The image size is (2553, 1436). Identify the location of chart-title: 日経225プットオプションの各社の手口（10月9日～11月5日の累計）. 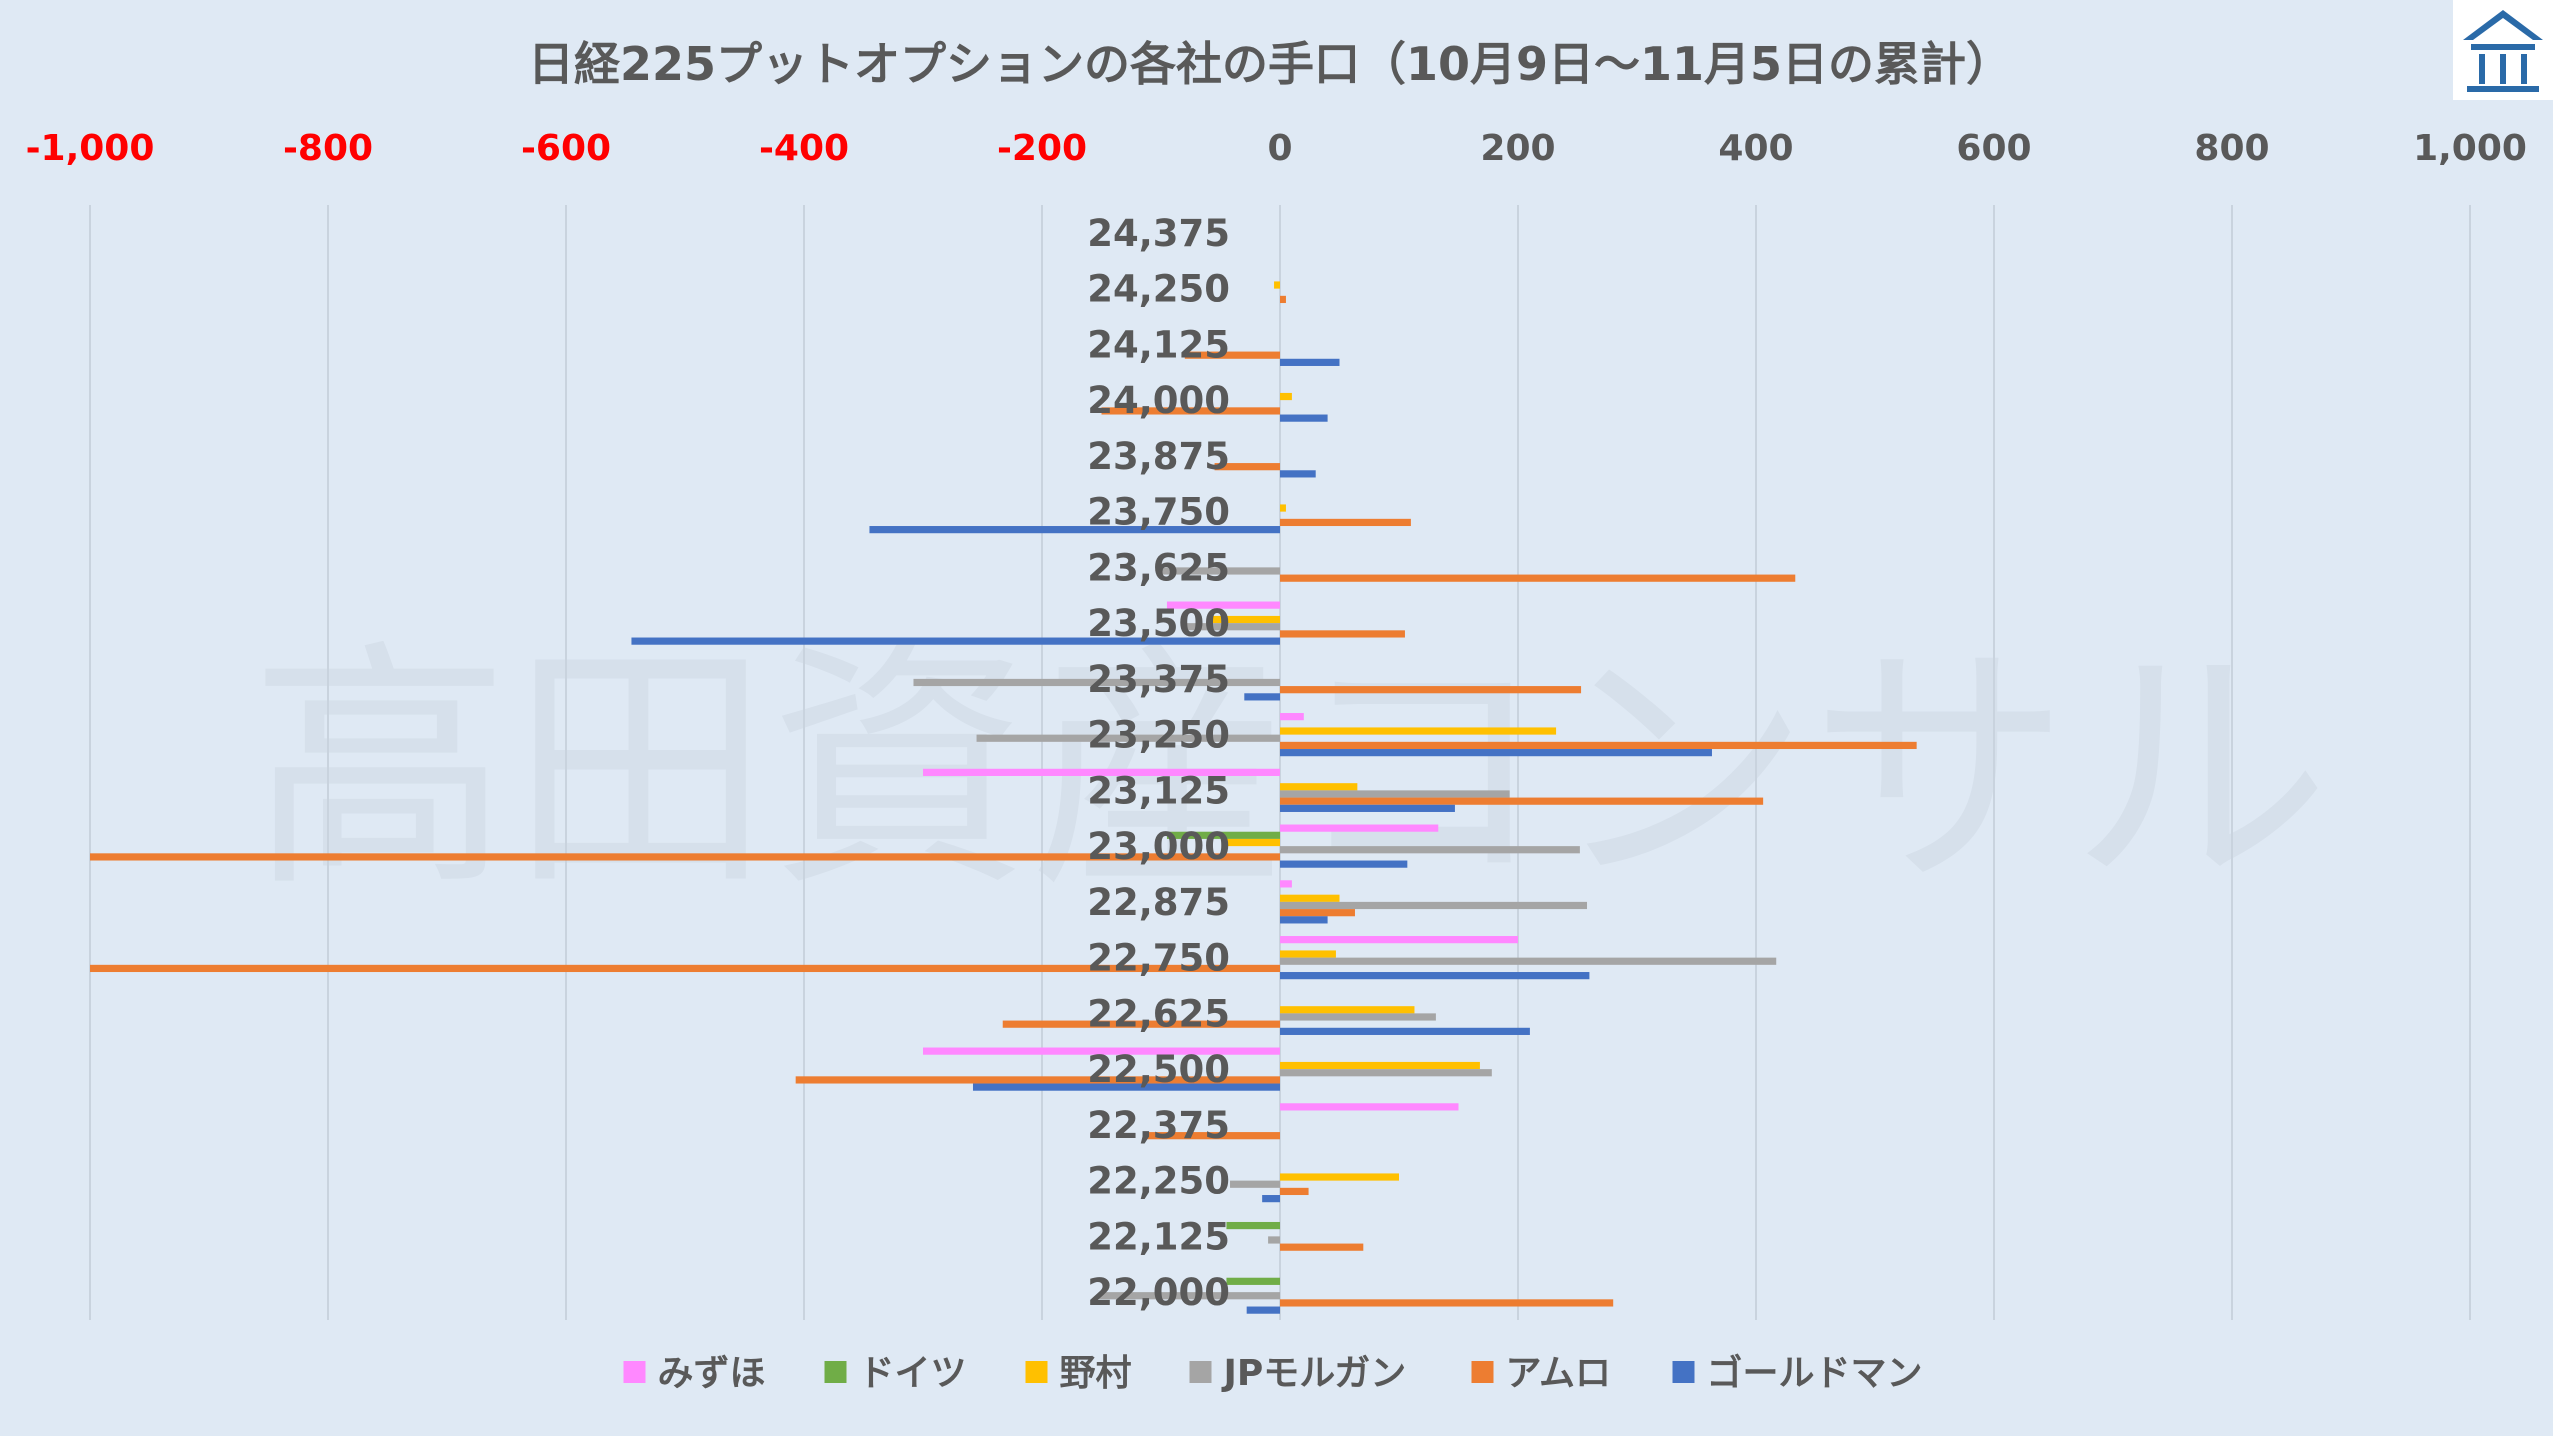
(1270, 64).